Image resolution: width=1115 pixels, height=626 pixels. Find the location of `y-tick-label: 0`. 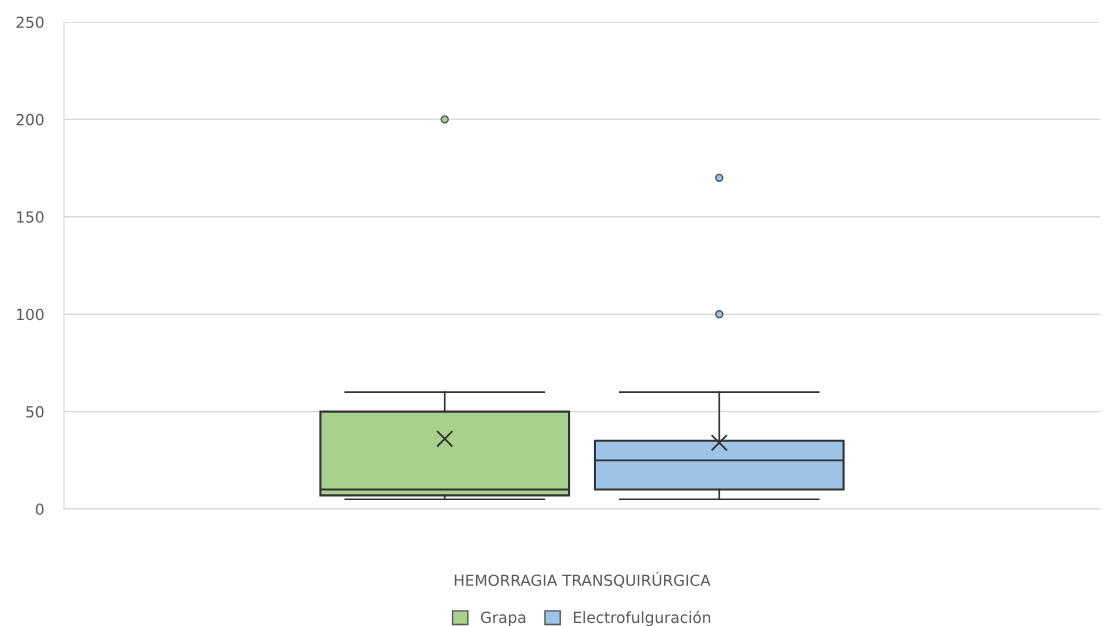

y-tick-label: 0 is located at coordinates (39, 509).